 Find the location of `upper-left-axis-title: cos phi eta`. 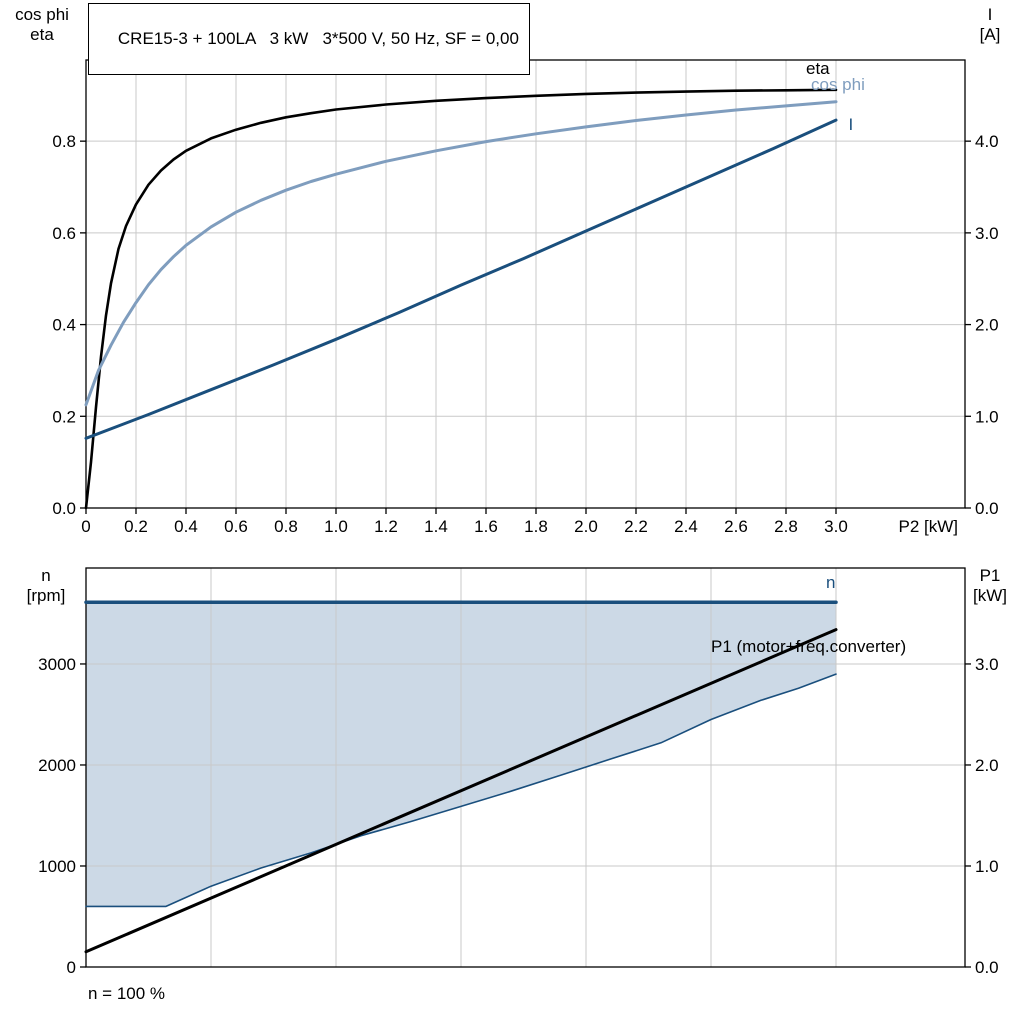

upper-left-axis-title: cos phi eta is located at coordinates (42, 25).